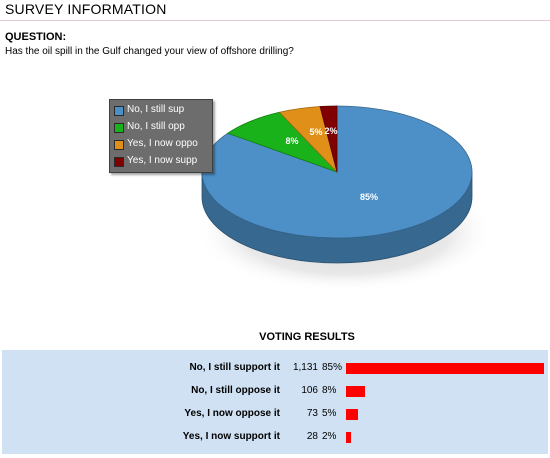 The height and width of the screenshot is (458, 550). I want to click on results-title: VOTING RESULTS, so click(307, 337).